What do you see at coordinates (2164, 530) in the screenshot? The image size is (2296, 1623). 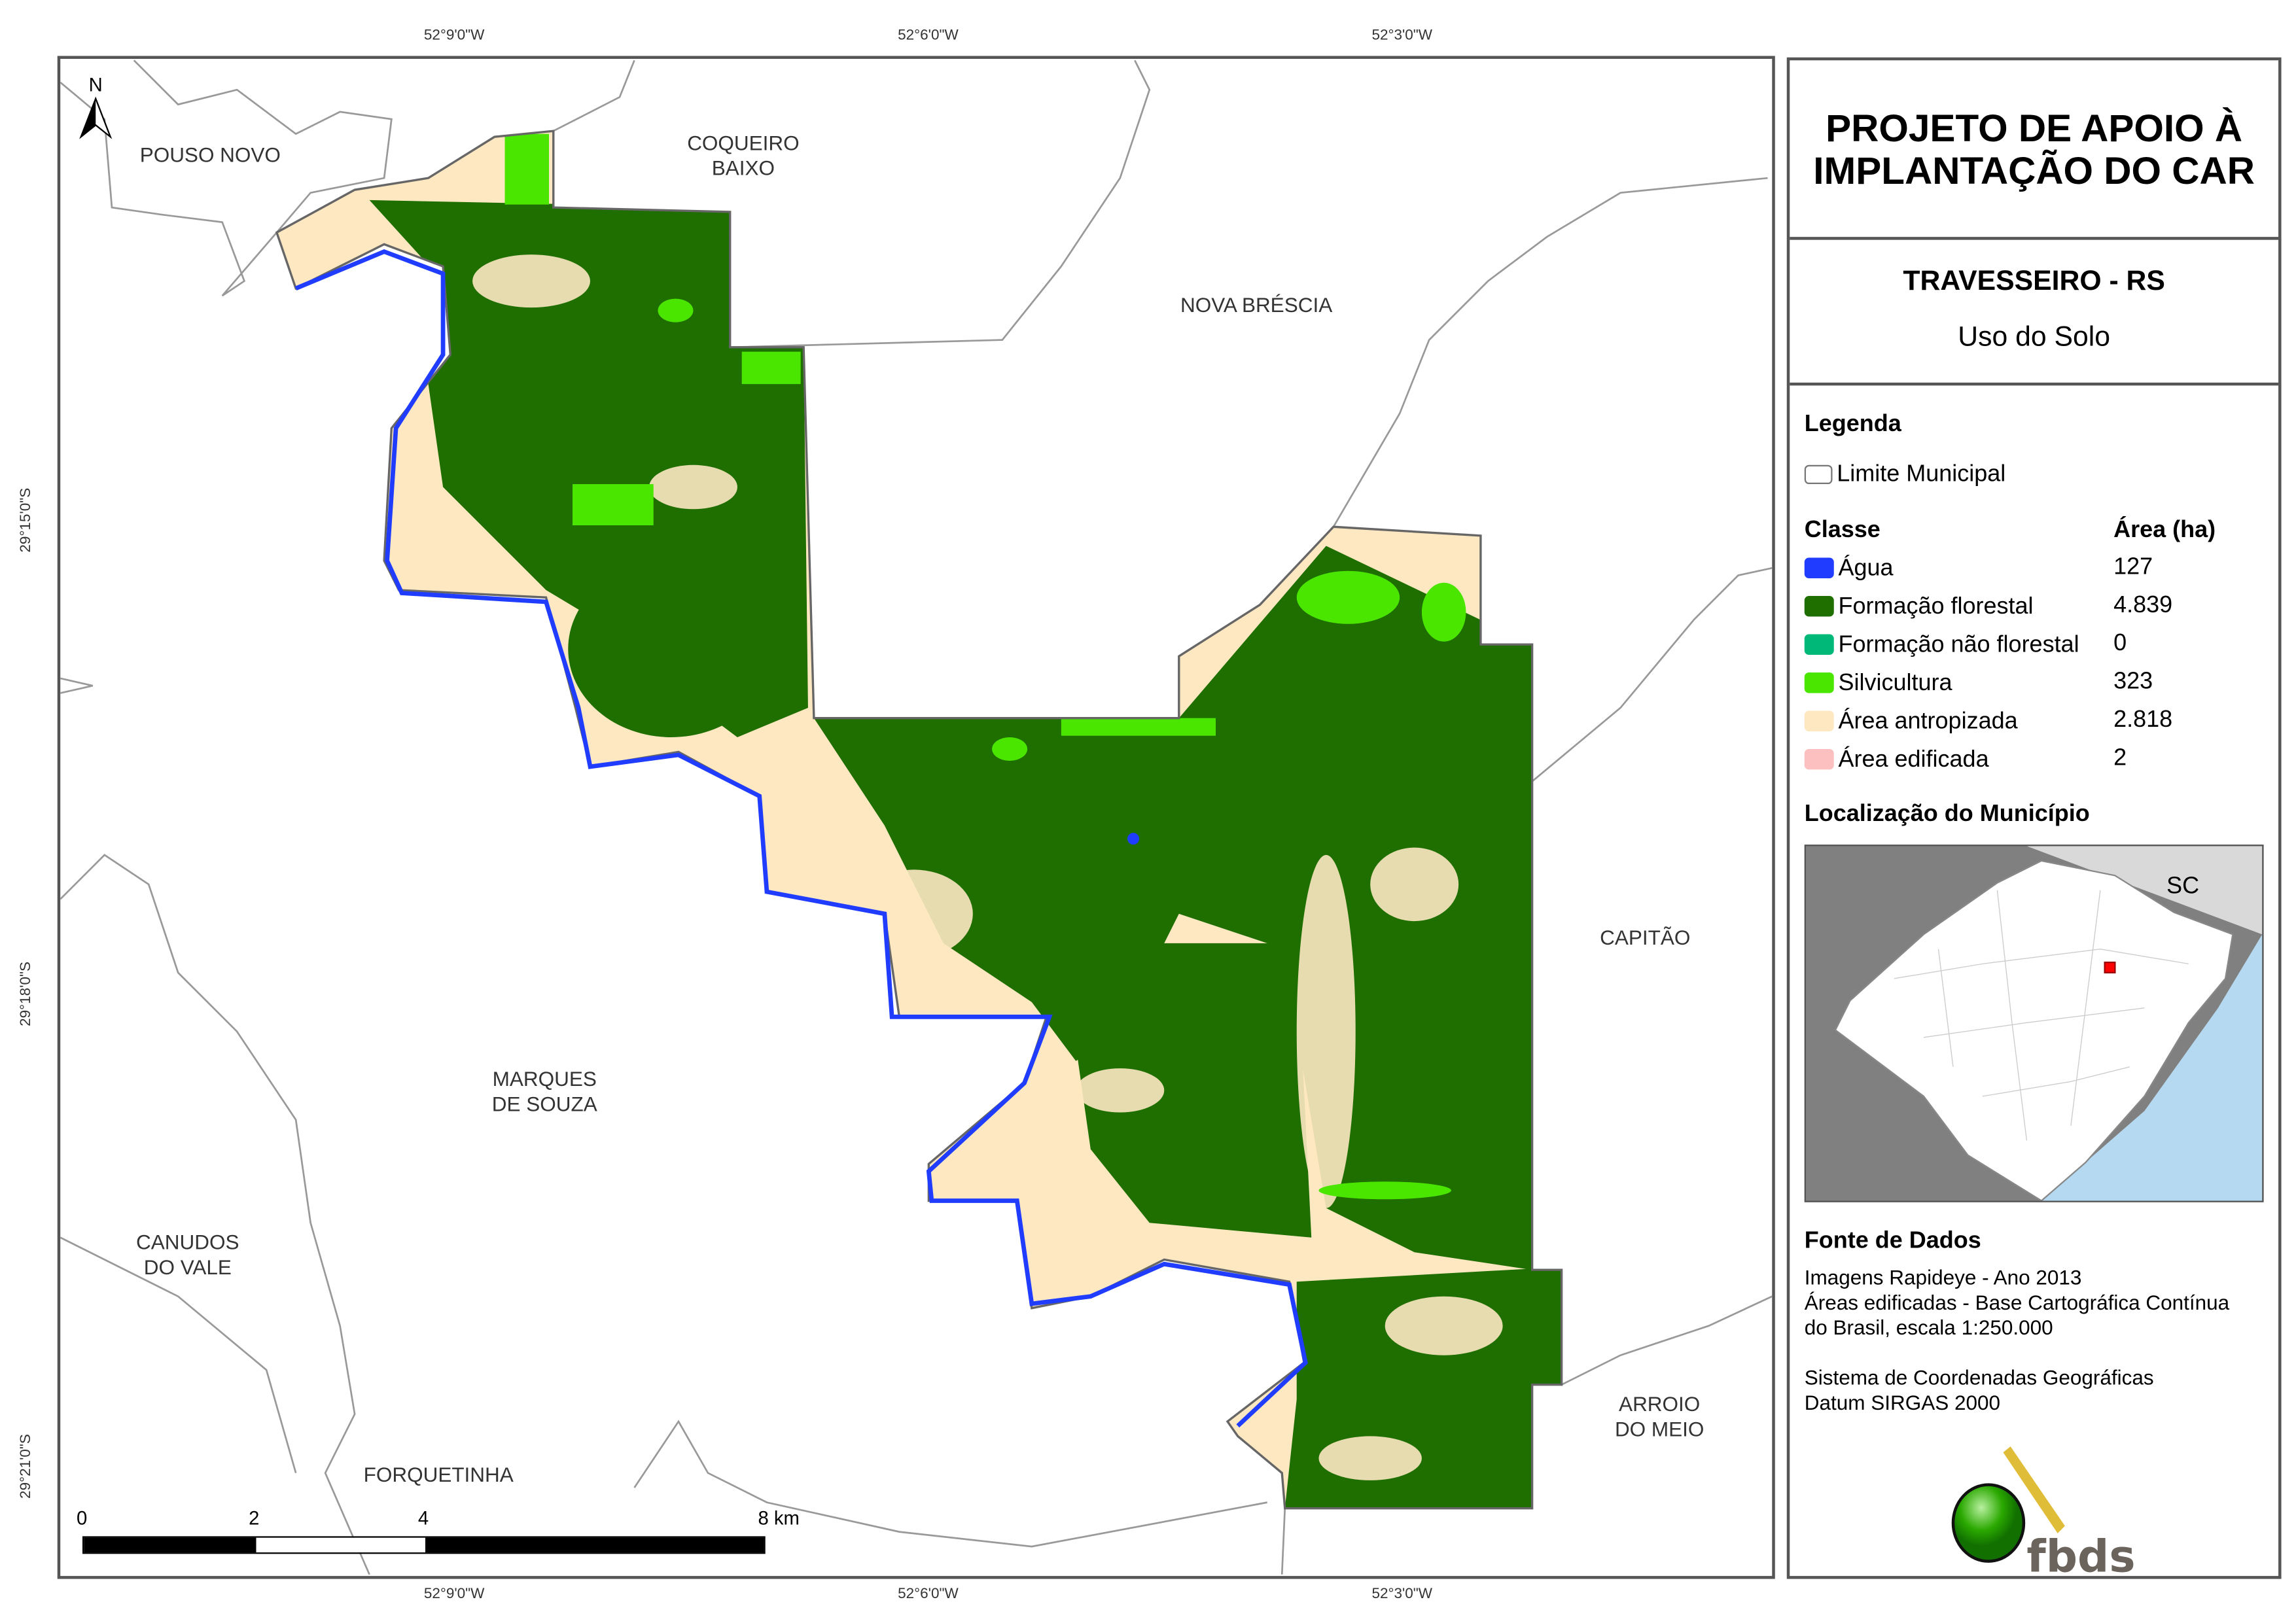 I see `area-header: Área (ha)` at bounding box center [2164, 530].